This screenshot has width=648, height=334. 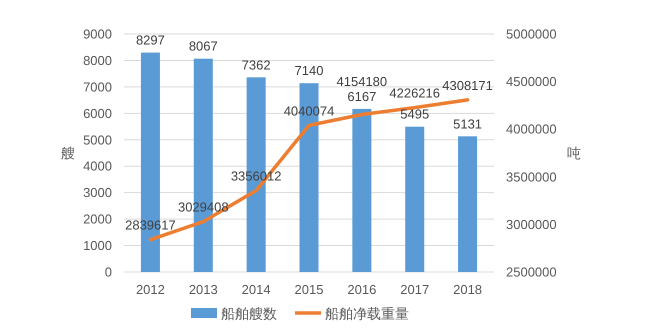 What do you see at coordinates (97, 246) in the screenshot?
I see `y-tick-label: 1000` at bounding box center [97, 246].